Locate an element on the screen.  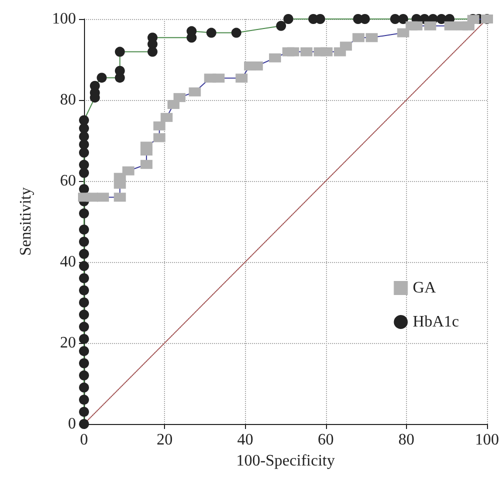
y-tick-label: 0 is located at coordinates (72, 424).